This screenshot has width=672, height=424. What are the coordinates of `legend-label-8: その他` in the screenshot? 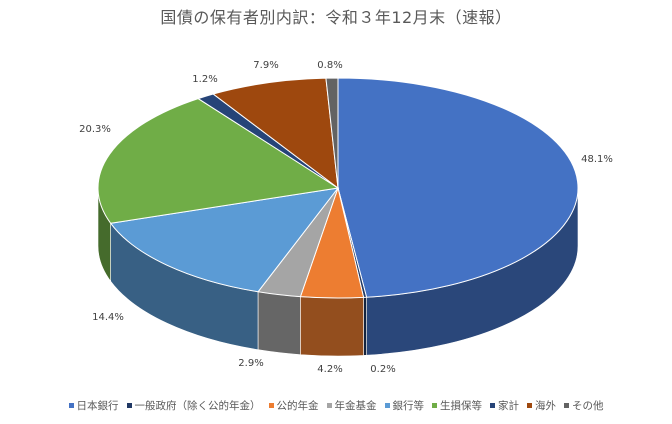 It's located at (588, 406).